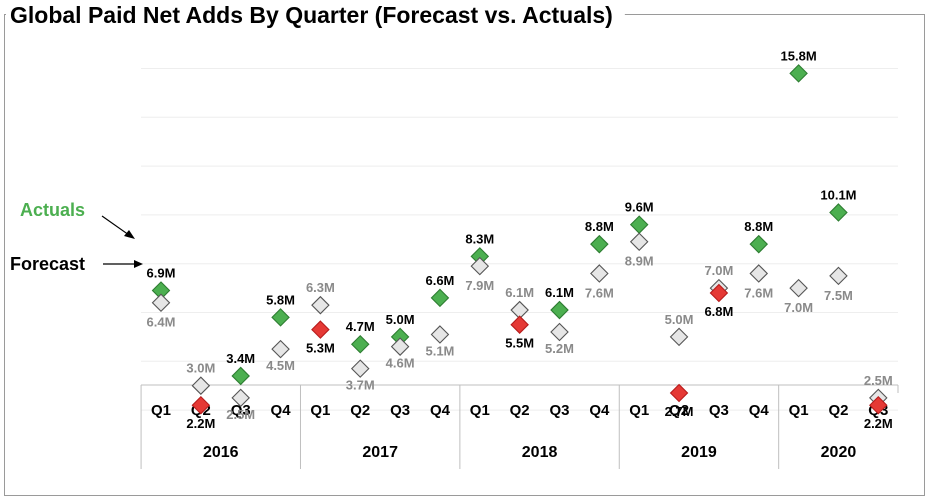 Image resolution: width=933 pixels, height=504 pixels. What do you see at coordinates (47, 264) in the screenshot?
I see `legend-forecast-label: Forecast` at bounding box center [47, 264].